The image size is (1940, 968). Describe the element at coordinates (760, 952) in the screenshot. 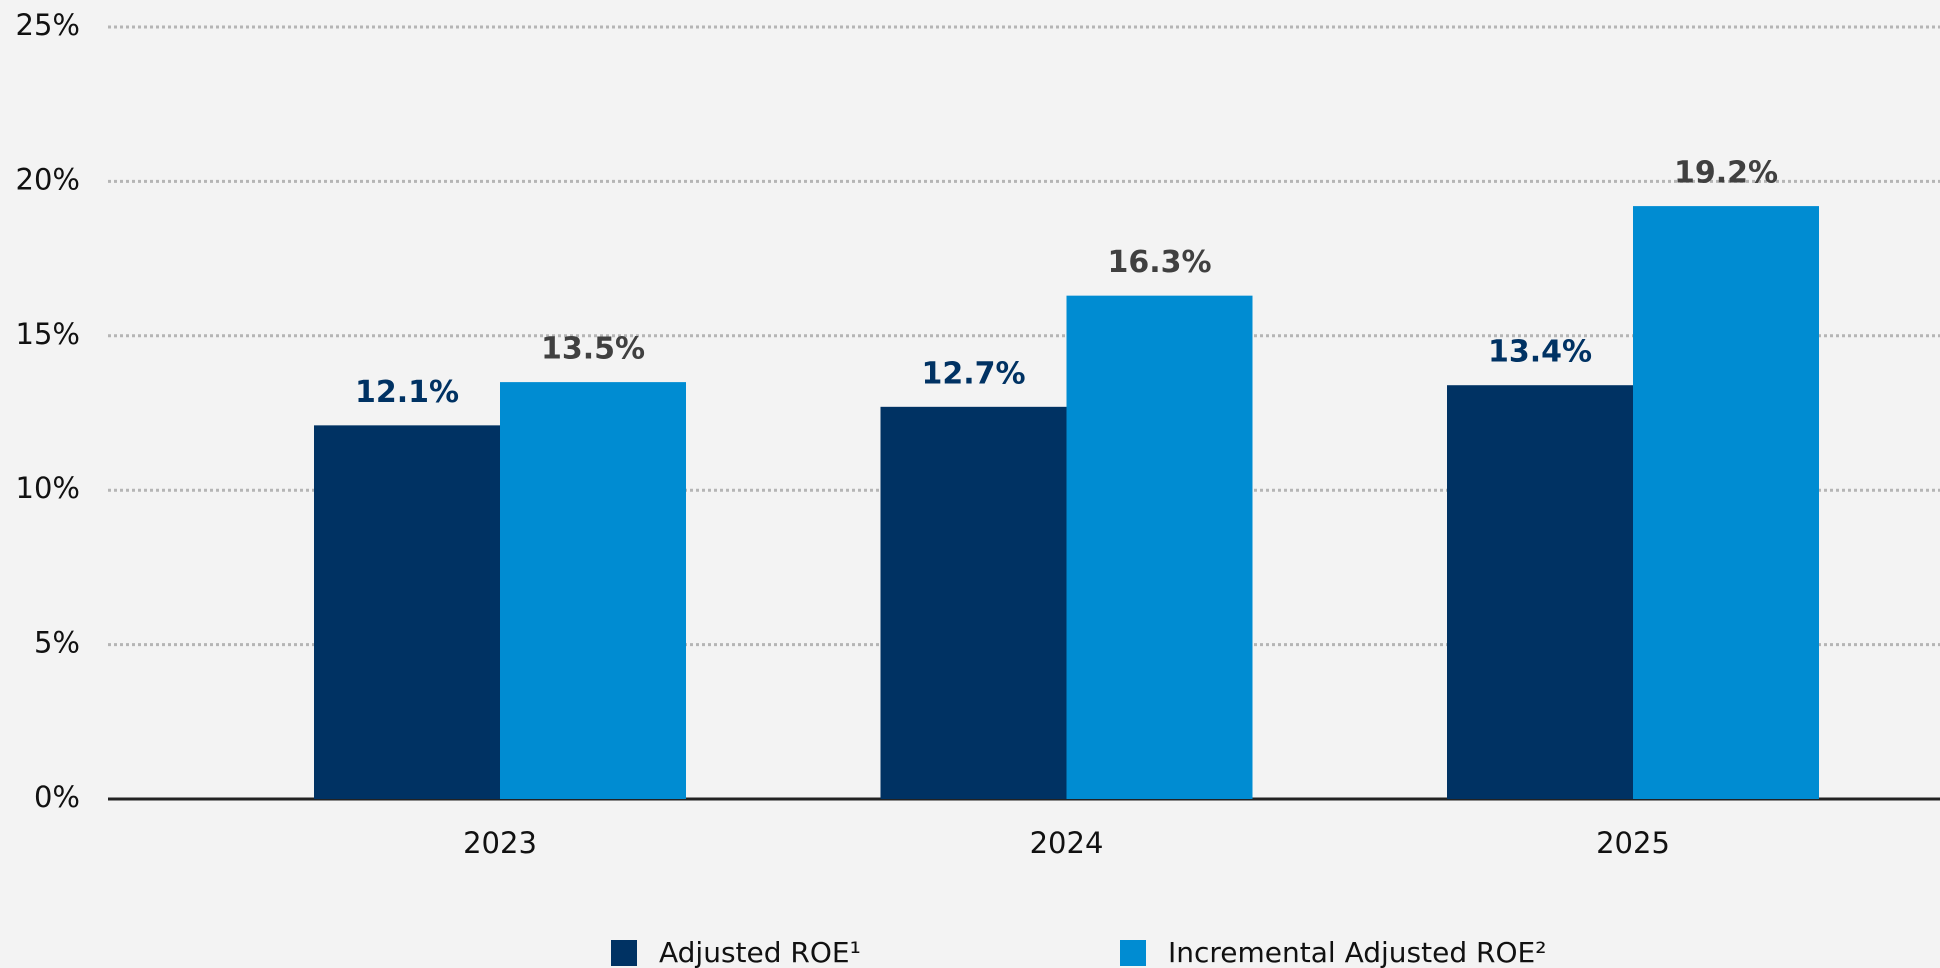

I see `legend-label: Adjusted ROE¹` at that location.